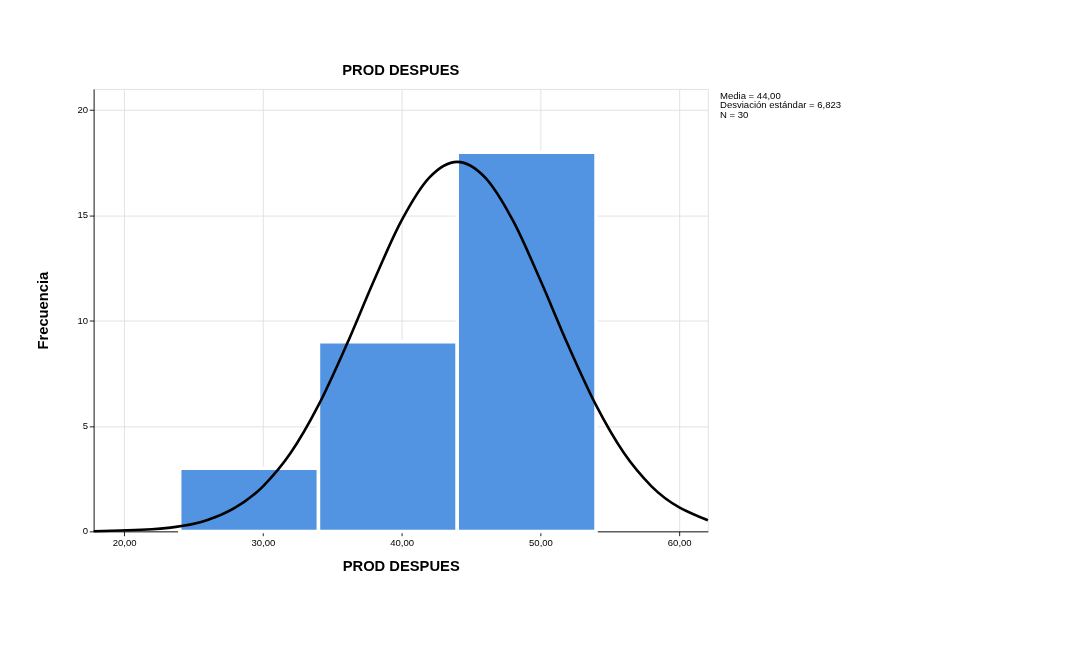 This screenshot has width=1067, height=652. What do you see at coordinates (85, 531) in the screenshot?
I see `y-tick-label: 0` at bounding box center [85, 531].